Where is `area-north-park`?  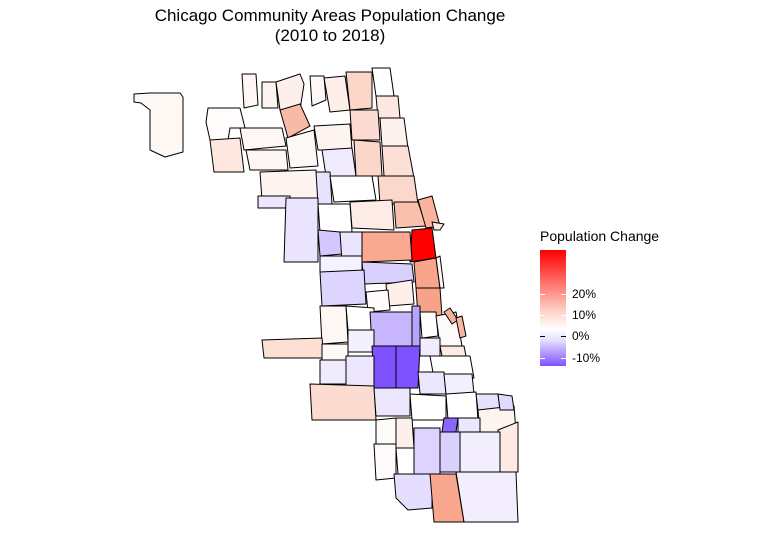 area-north-park is located at coordinates (318, 91).